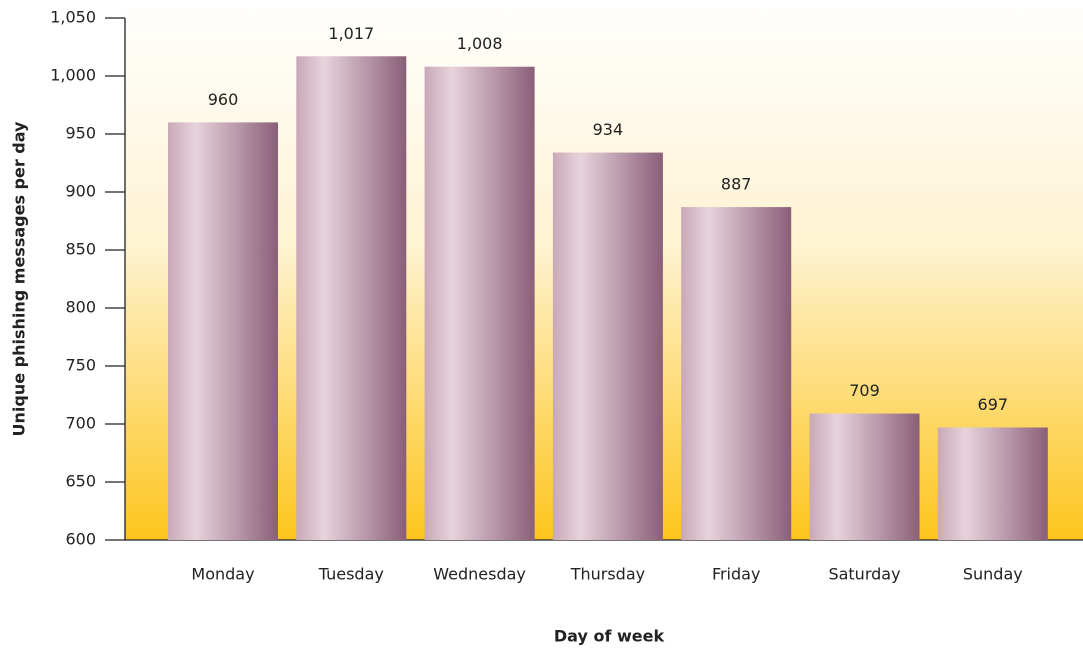  Describe the element at coordinates (80, 481) in the screenshot. I see `y-tick-label: 650` at that location.